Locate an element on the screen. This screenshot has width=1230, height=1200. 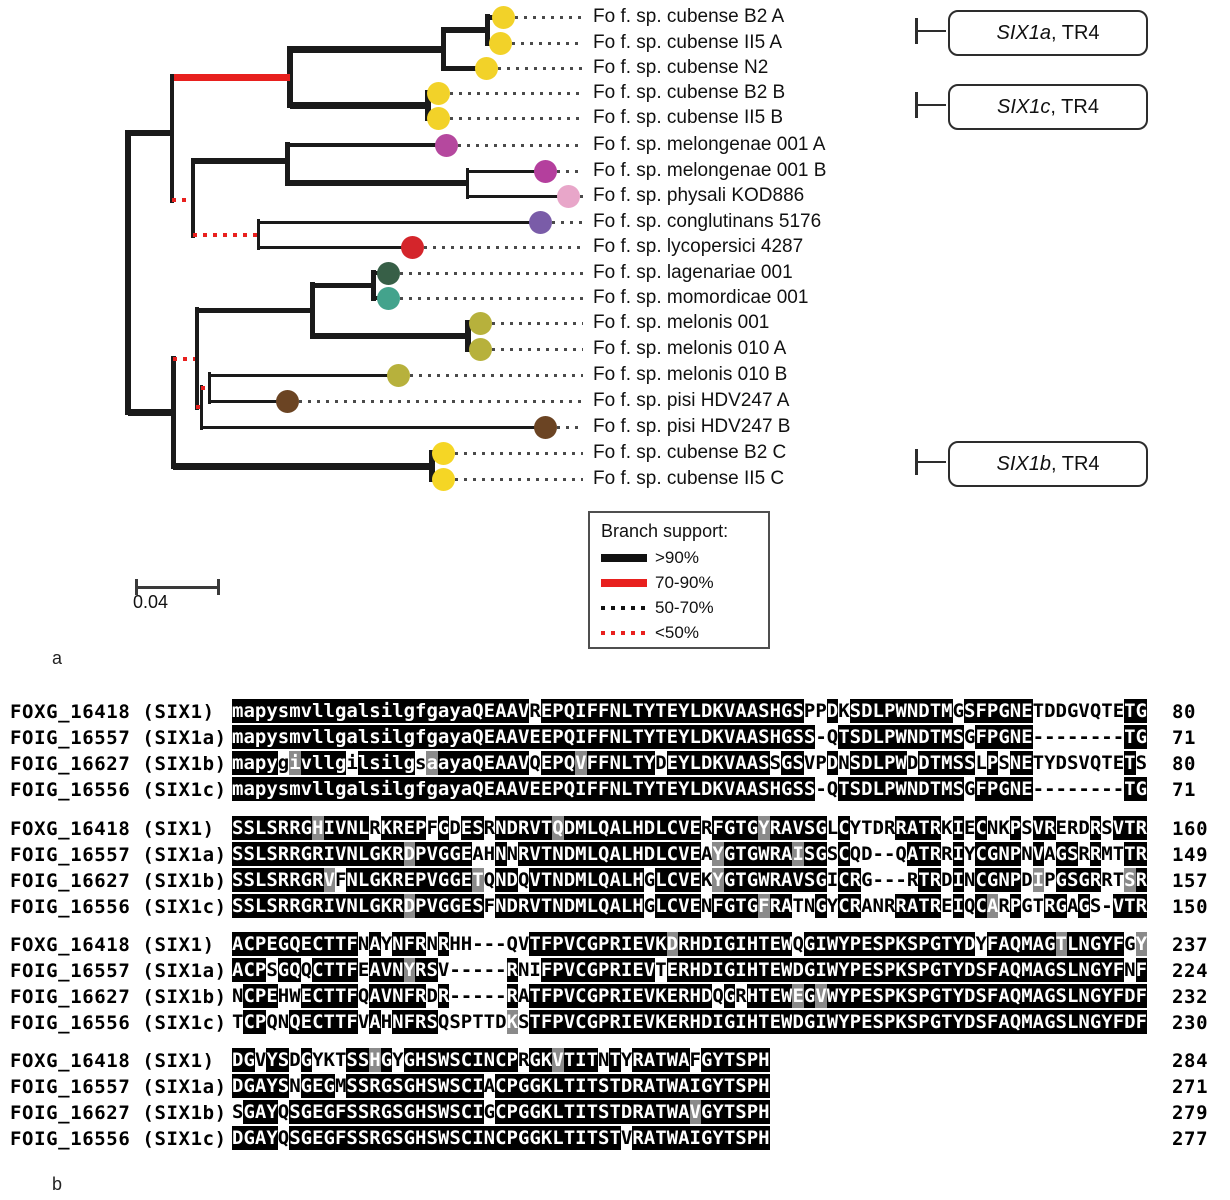
legend-item: 70-90% is located at coordinates (684, 582).